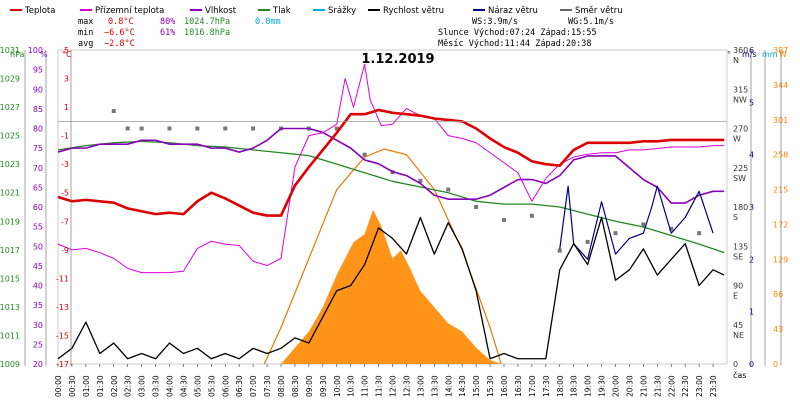  Describe the element at coordinates (751, 259) in the screenshot. I see `tick-ms: 2` at that location.